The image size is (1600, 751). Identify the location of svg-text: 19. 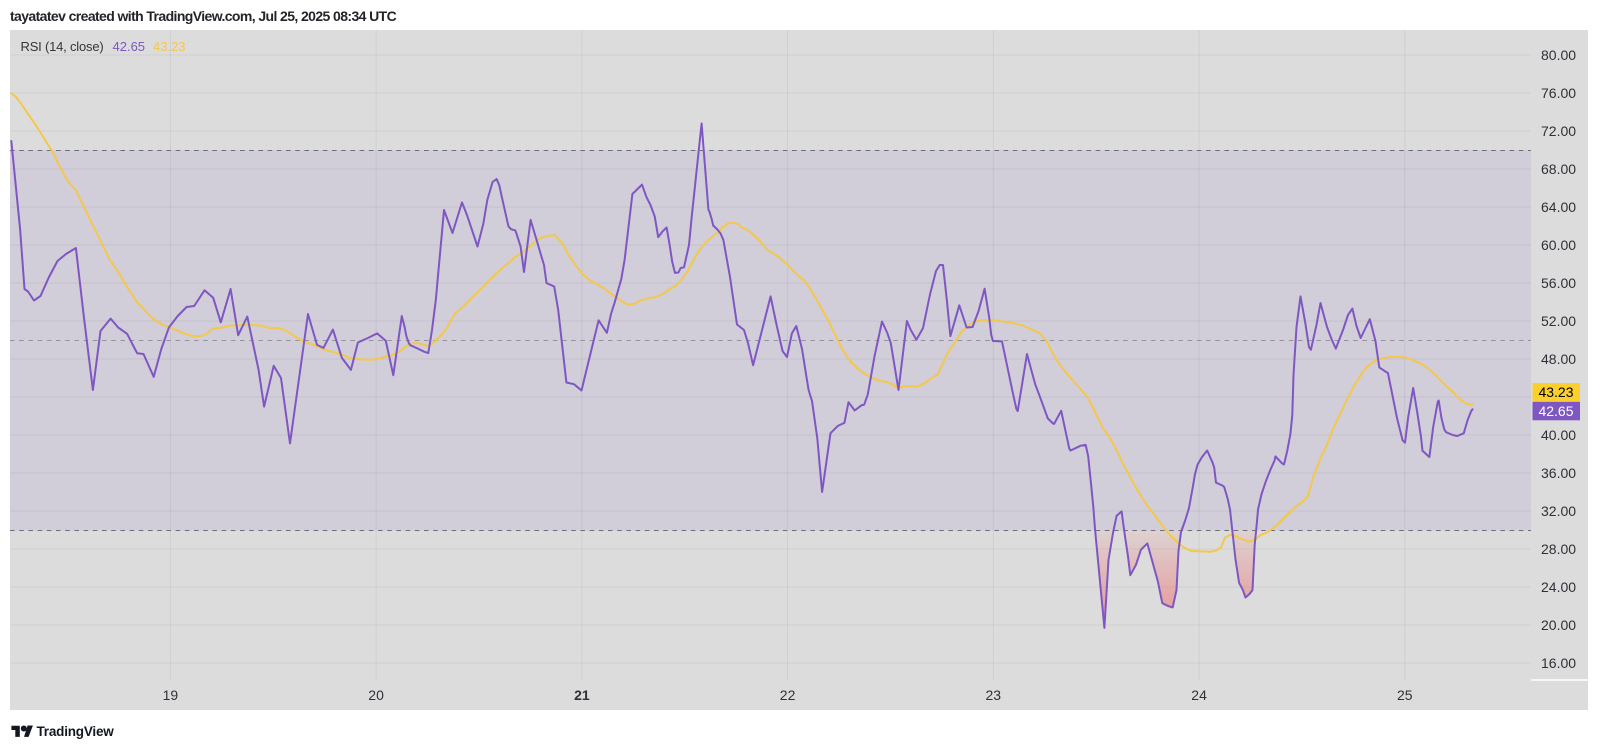
(171, 695).